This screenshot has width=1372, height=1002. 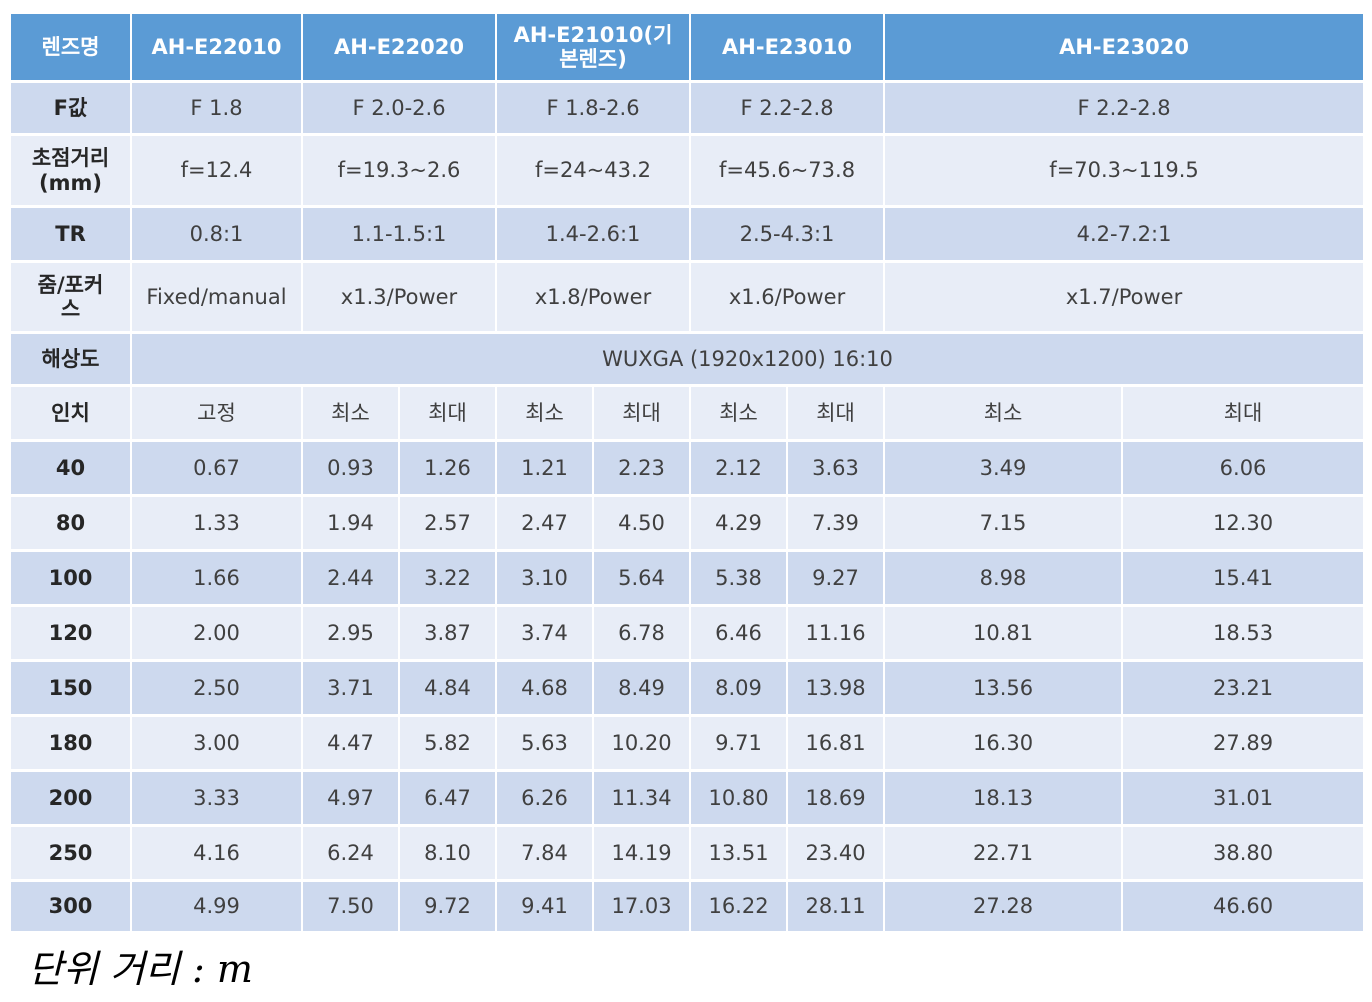 I want to click on distance-value-cell: 18.53, so click(x=1243, y=634).